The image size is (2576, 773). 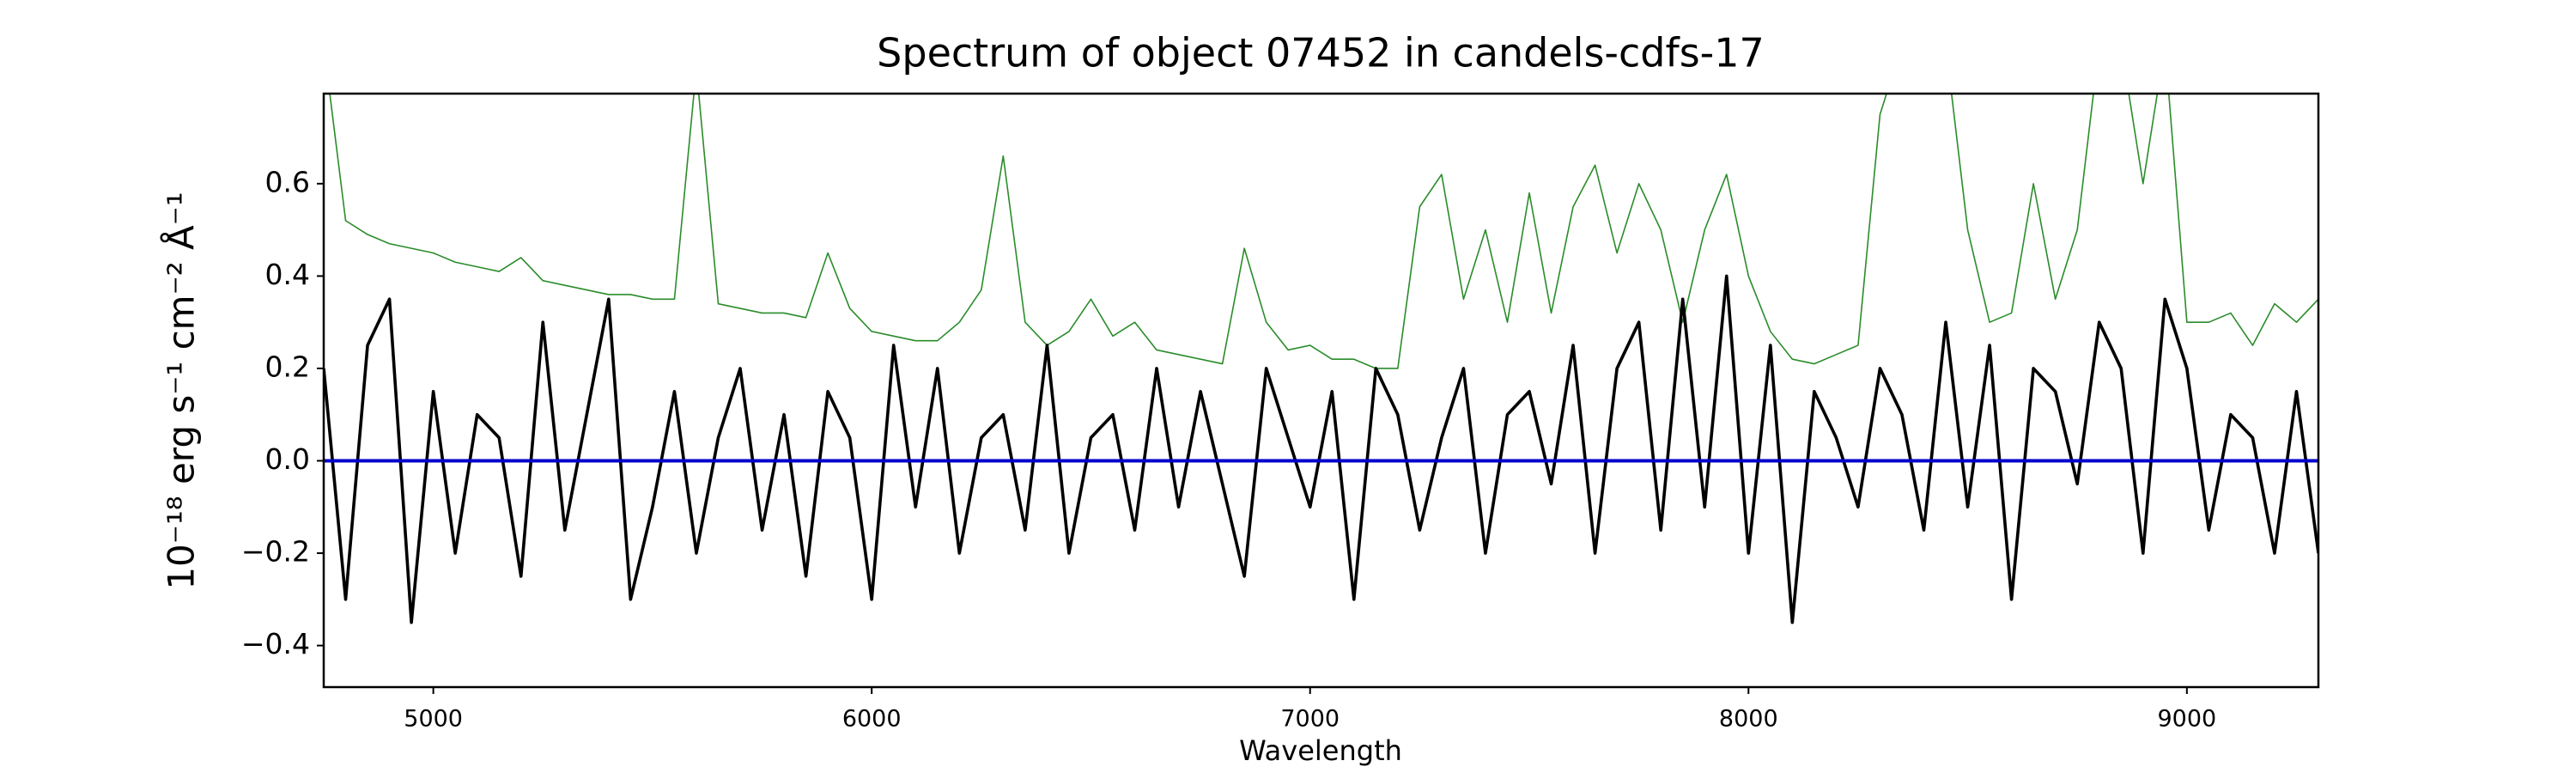 I want to click on y-tick-label: 0.6, so click(x=287, y=181).